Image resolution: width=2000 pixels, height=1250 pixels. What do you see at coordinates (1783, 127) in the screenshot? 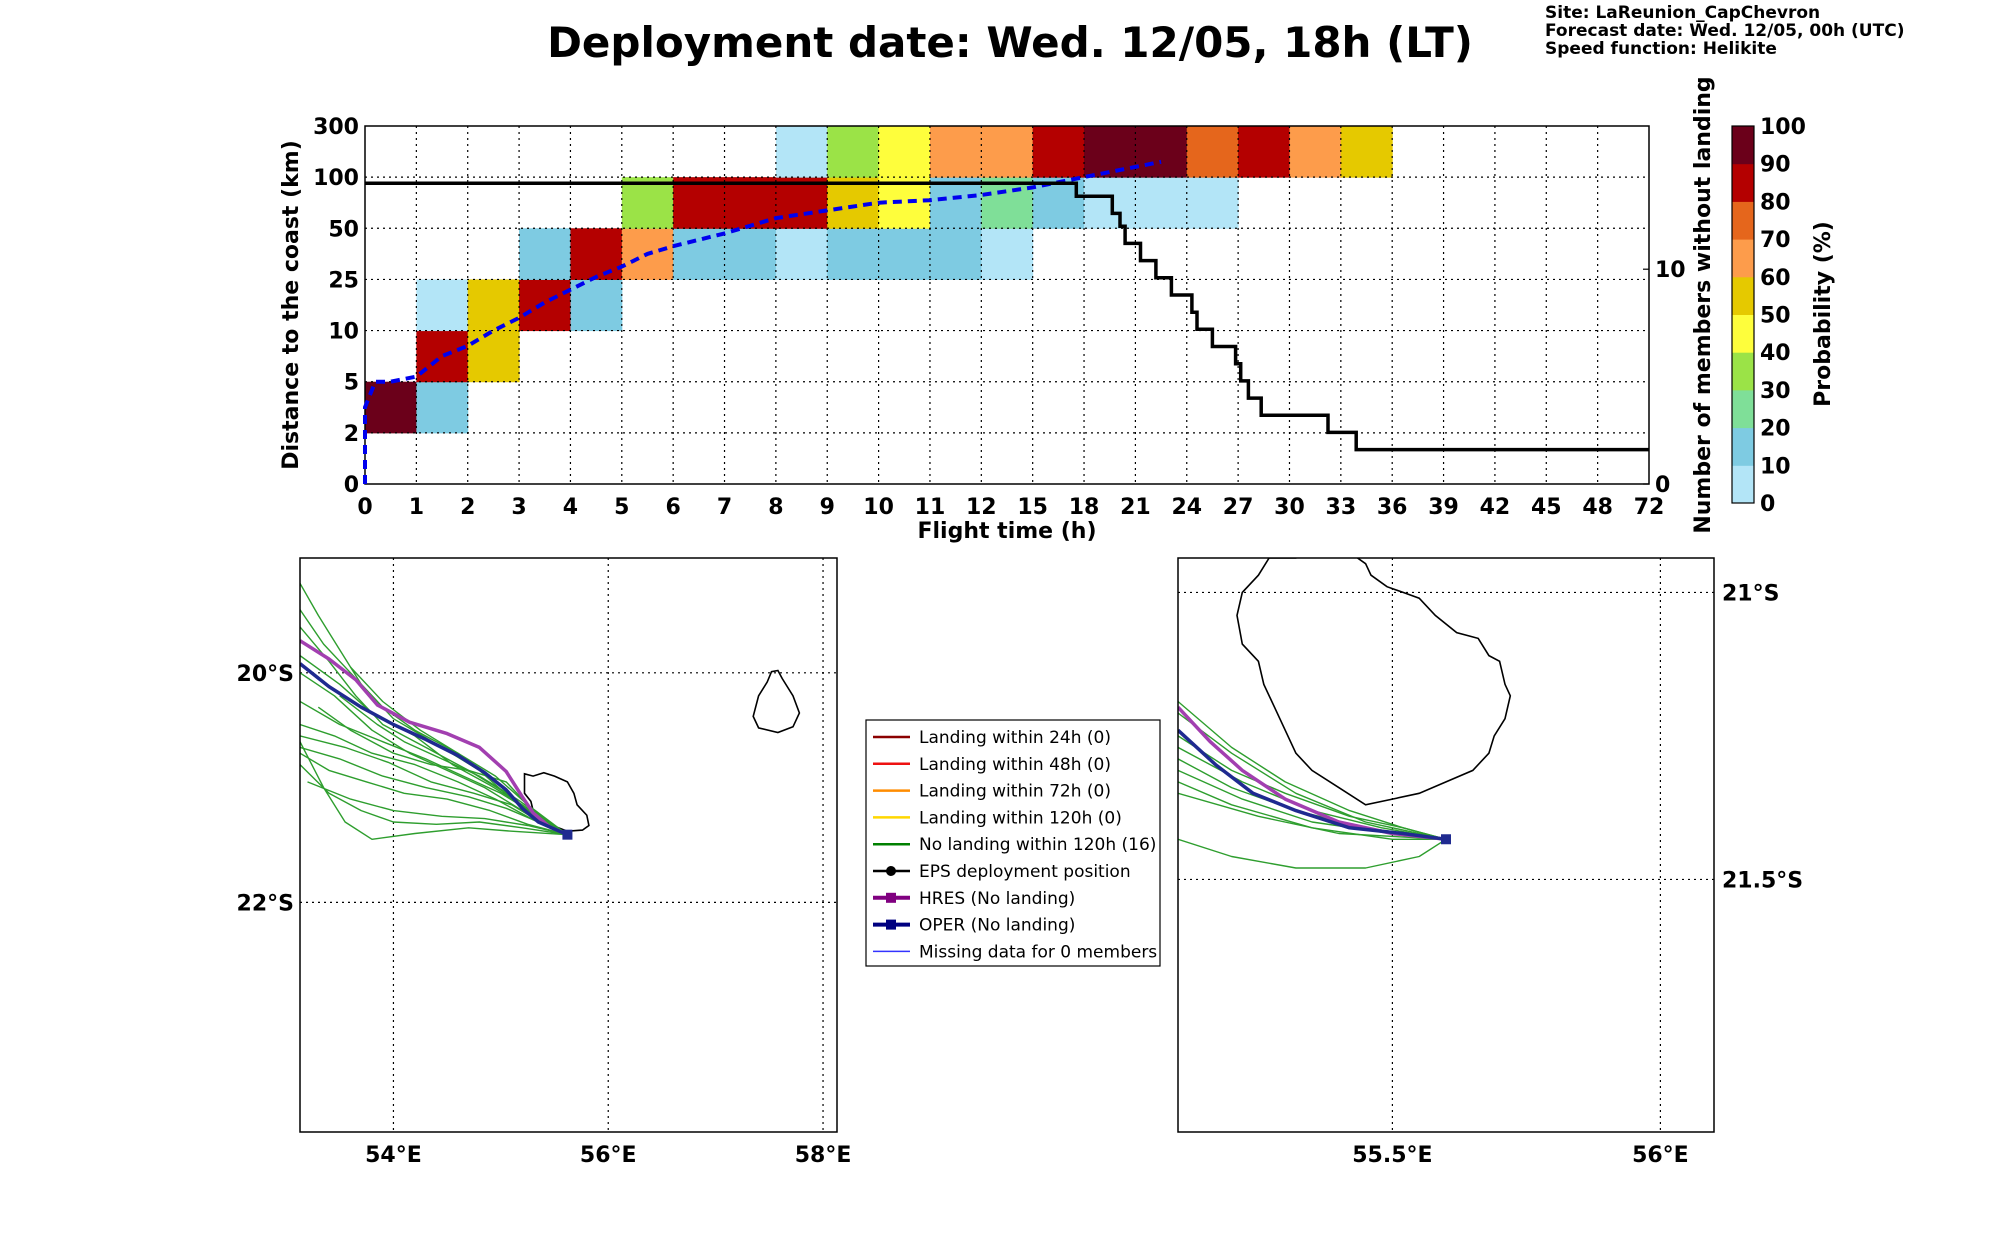
I see `colorbar-tick-label: 100` at bounding box center [1783, 127].